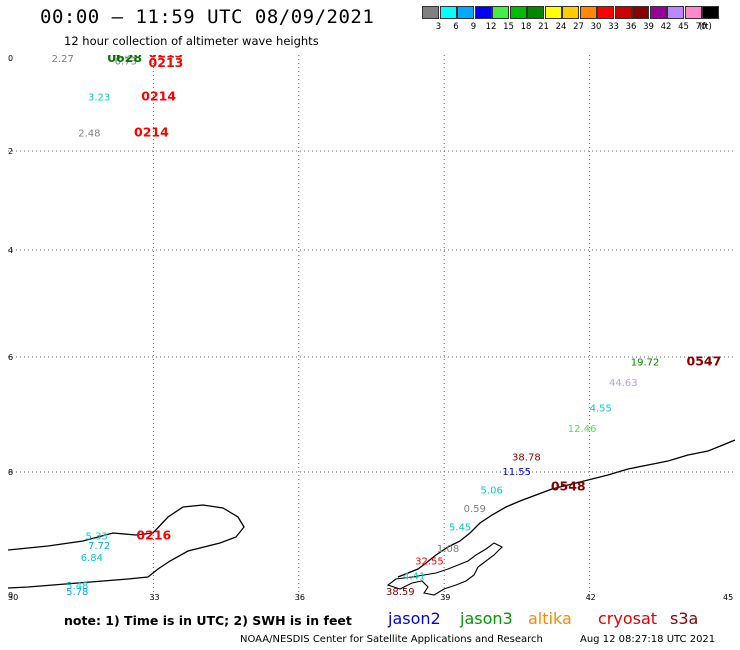  I want to click on legend-bin-label: 9, so click(473, 27).